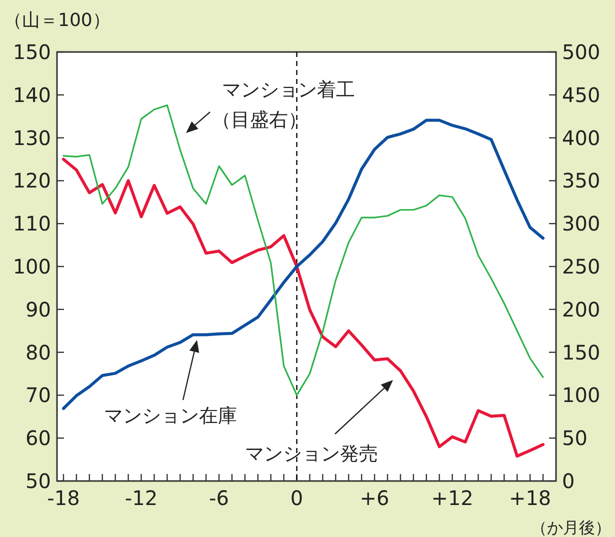 The image size is (615, 537). Describe the element at coordinates (297, 498) in the screenshot. I see `x-tick-label: 0` at that location.